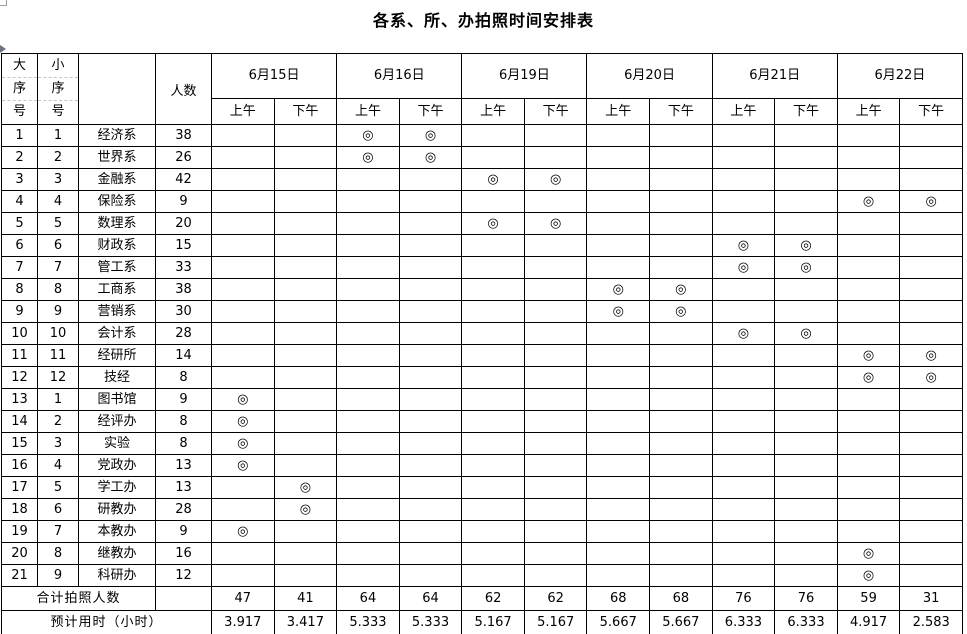 The width and height of the screenshot is (967, 634). Describe the element at coordinates (19, 487) in the screenshot. I see `major-seq-cell: 17` at that location.